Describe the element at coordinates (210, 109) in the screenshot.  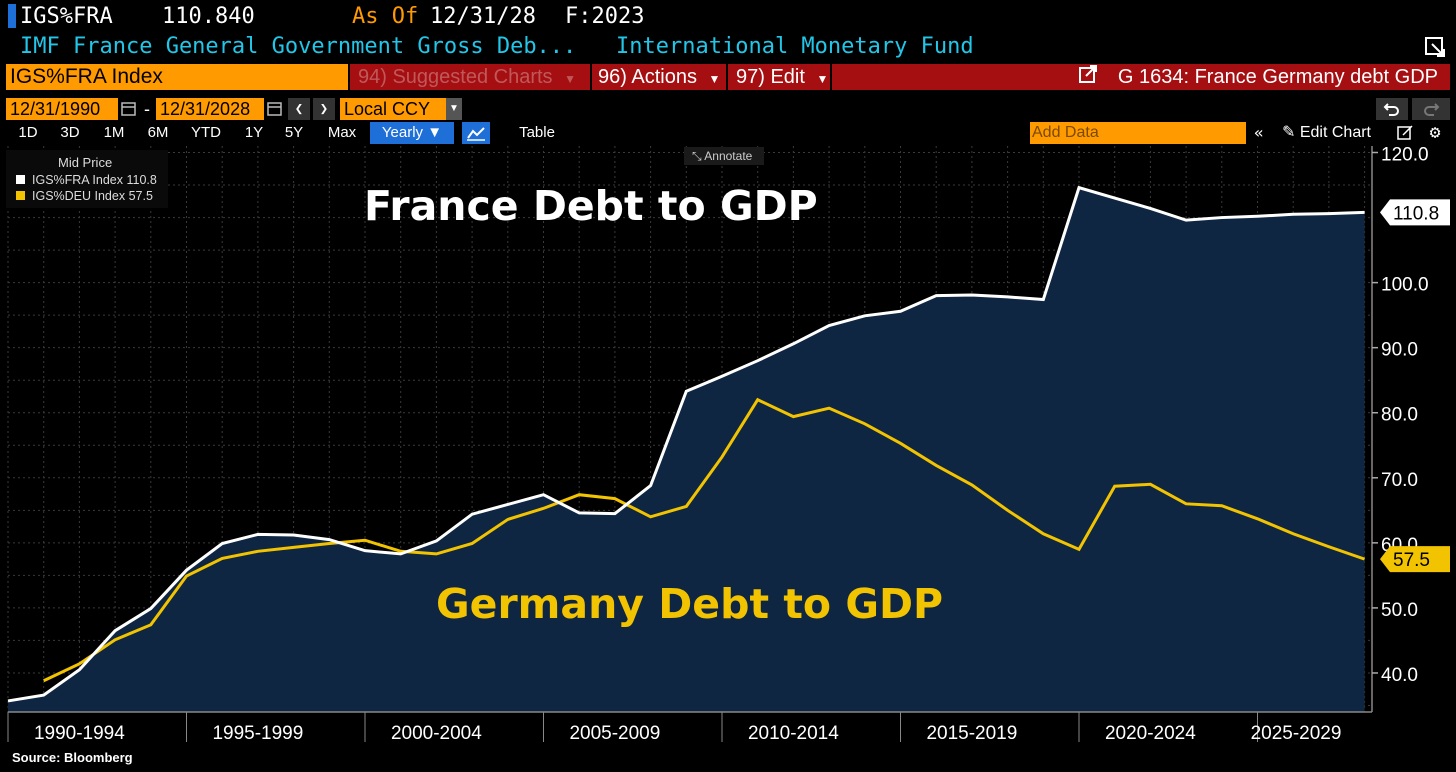
I see `end-date-field: 12/31/2028` at that location.